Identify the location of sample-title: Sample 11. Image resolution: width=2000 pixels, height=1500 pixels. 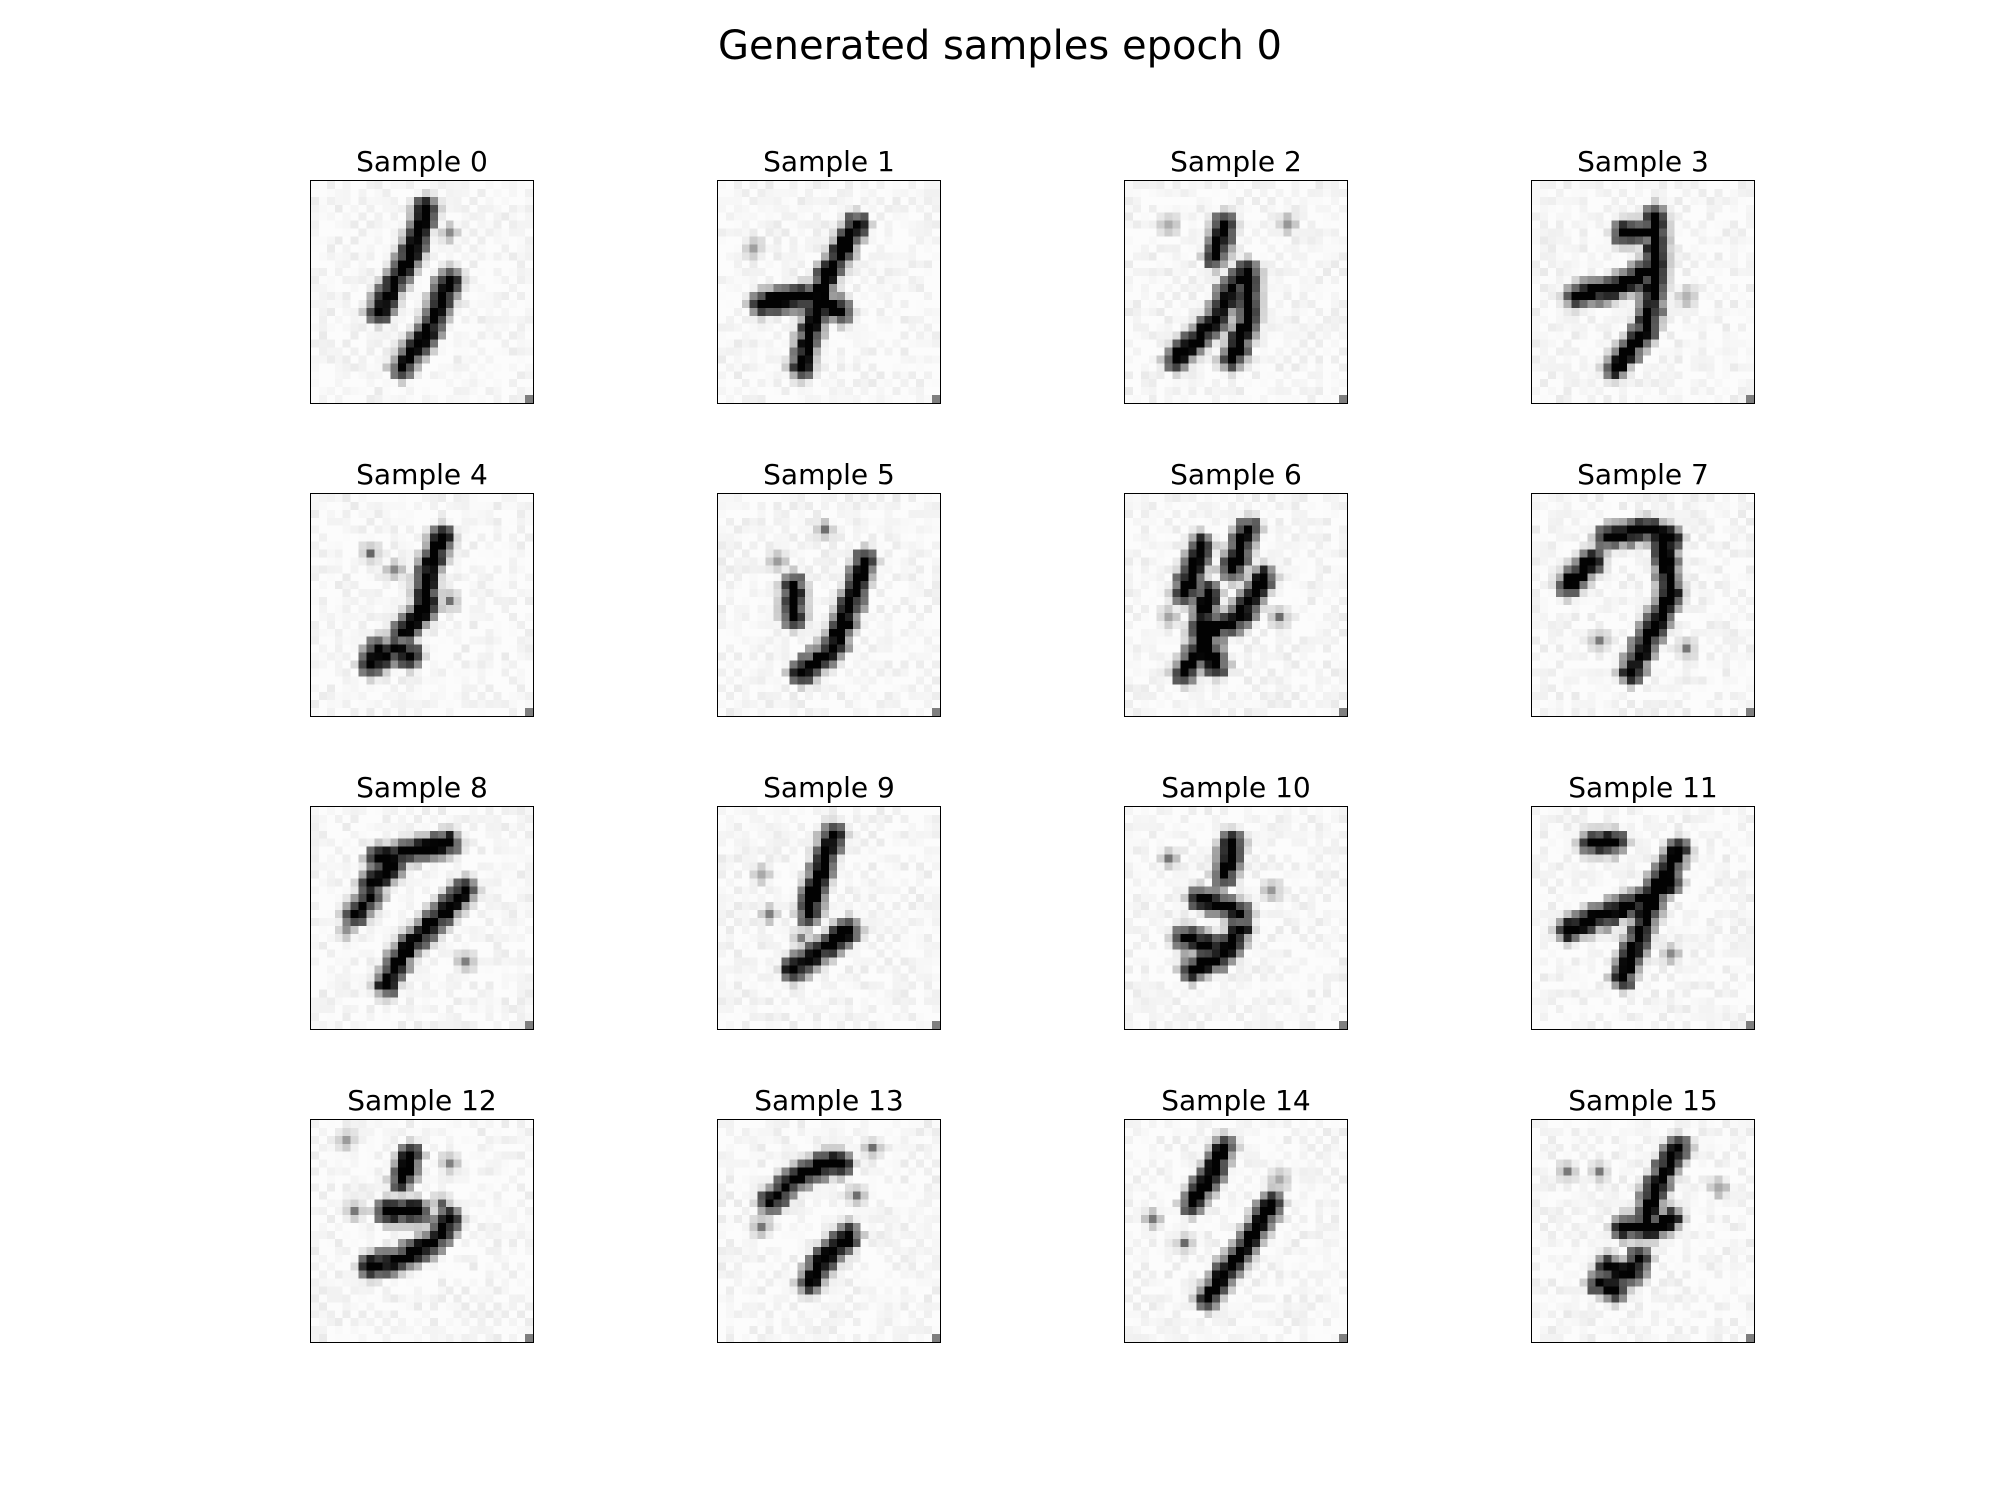
(1643, 787).